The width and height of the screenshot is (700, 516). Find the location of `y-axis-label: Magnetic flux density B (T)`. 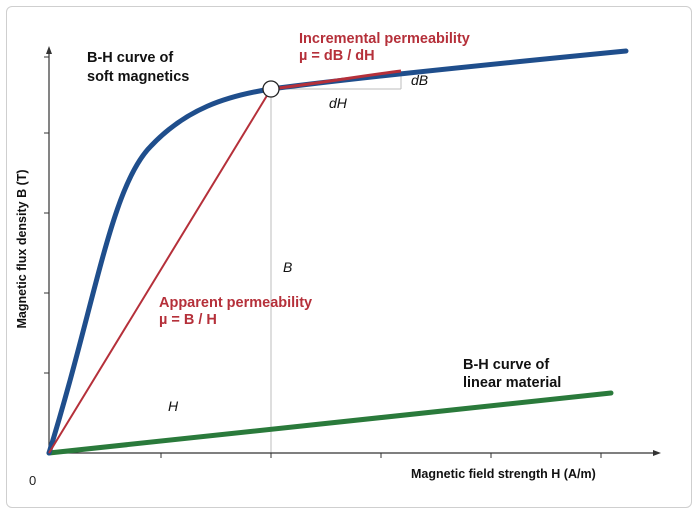

y-axis-label: Magnetic flux density B (T) is located at coordinates (22, 248).